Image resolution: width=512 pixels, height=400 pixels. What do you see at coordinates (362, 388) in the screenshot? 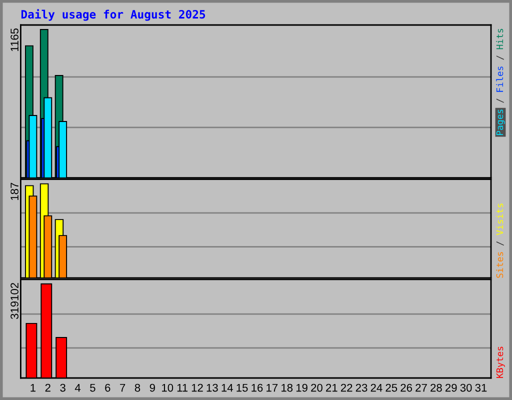
I see `x-tick-label: 23` at bounding box center [362, 388].